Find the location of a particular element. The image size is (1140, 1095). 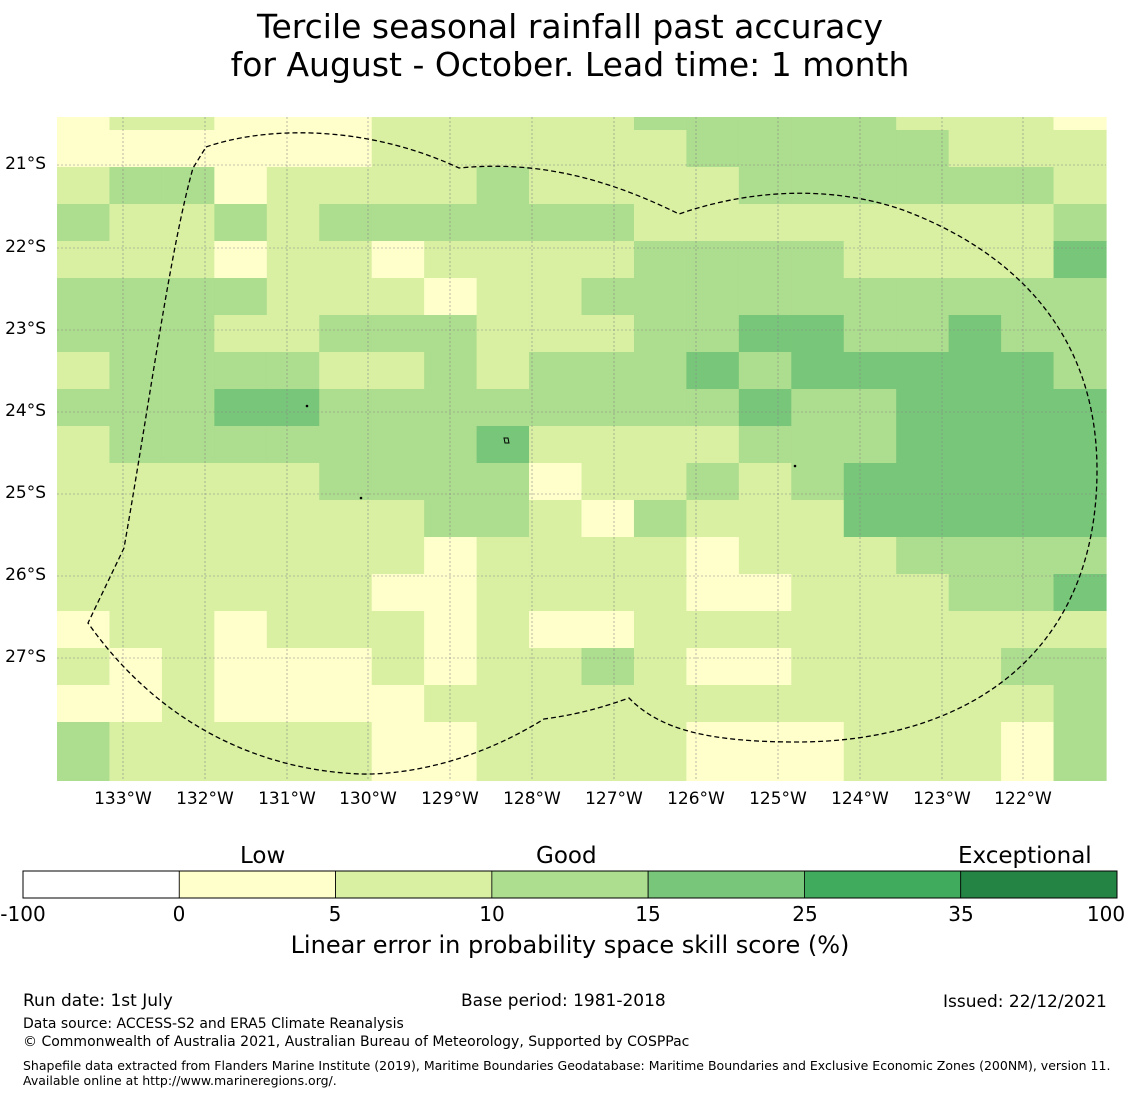

issued-date: Issued: 22/12/2021 is located at coordinates (1025, 1002).